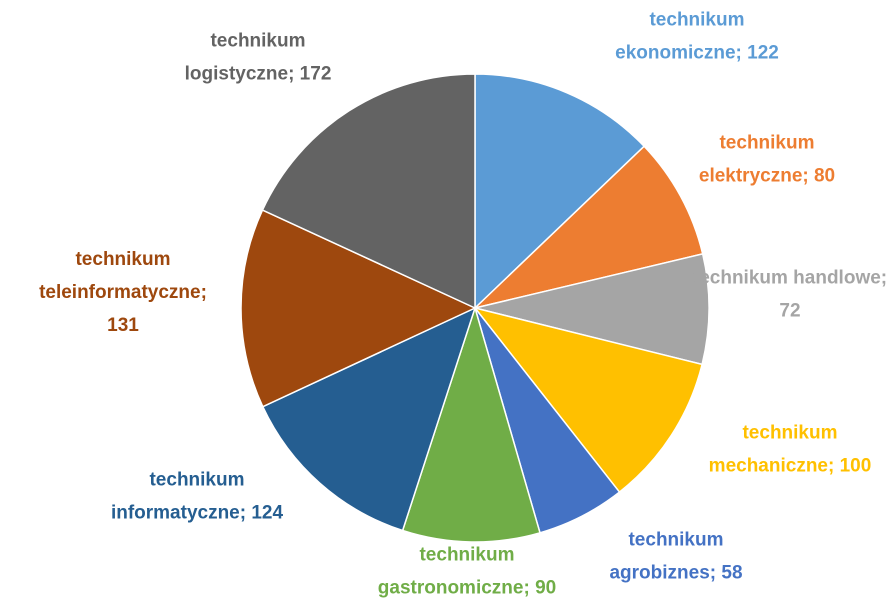  I want to click on data-label: technikum informatyczne; 124, so click(197, 497).